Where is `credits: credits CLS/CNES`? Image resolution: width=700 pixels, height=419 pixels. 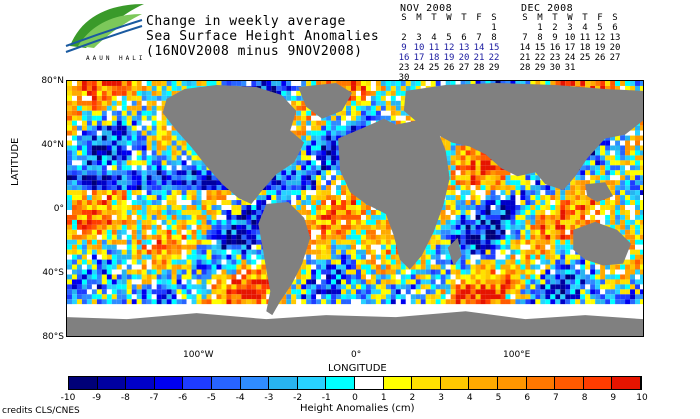
credits: credits CLS/CNES is located at coordinates (41, 411).